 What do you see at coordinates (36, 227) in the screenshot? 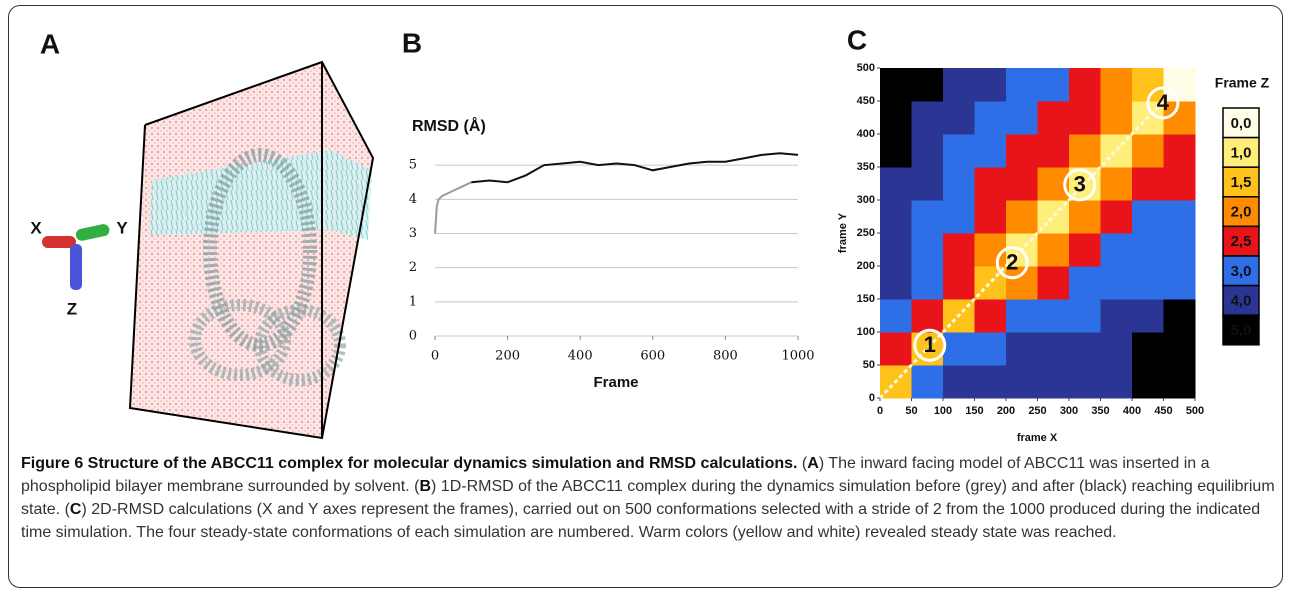
I see `axis-glyph-label: X` at bounding box center [36, 227].